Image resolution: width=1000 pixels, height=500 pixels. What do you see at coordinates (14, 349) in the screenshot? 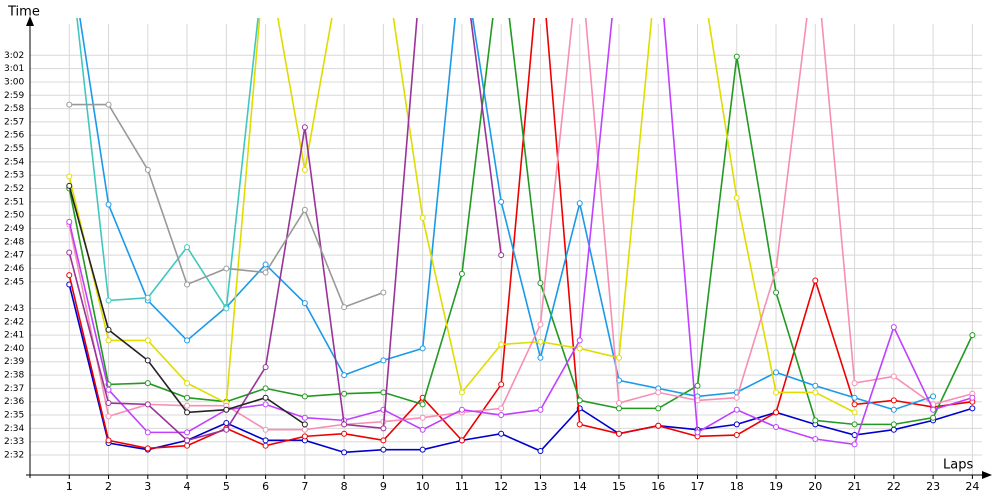
I see `y-tick-label: 2:40` at bounding box center [14, 349].